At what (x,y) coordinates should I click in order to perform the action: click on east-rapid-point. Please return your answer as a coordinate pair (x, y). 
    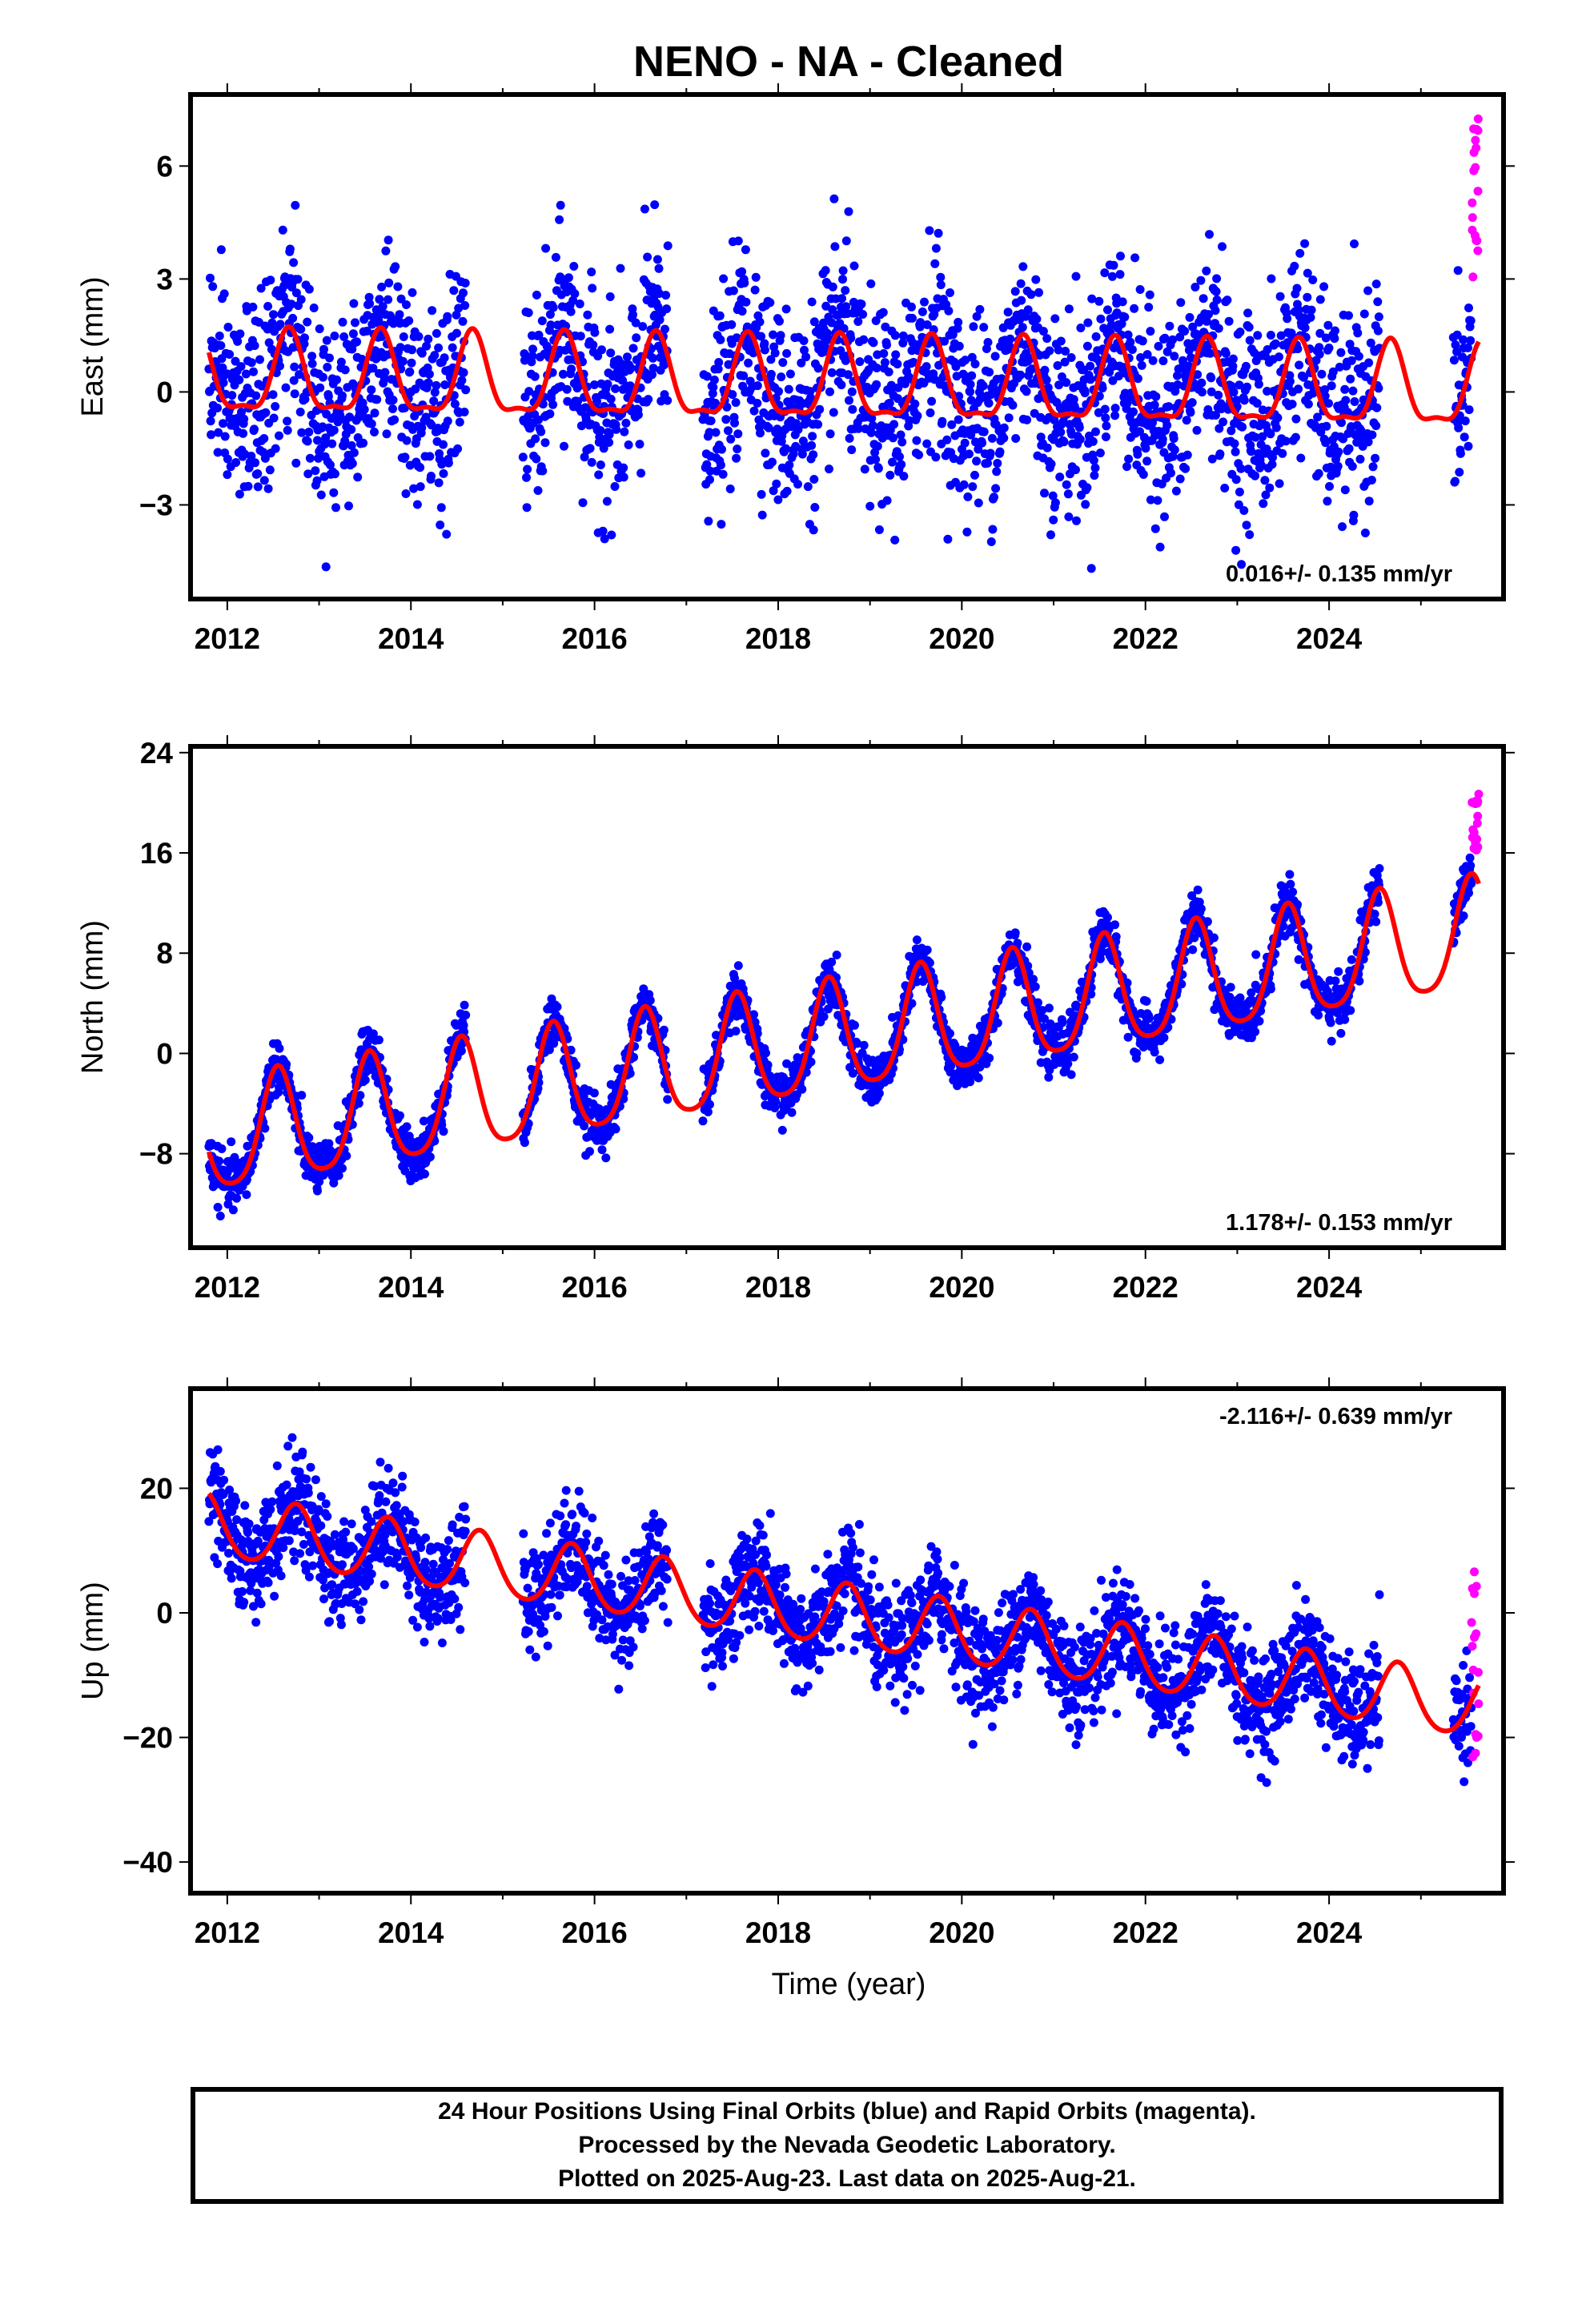
    Looking at the image, I should click on (1478, 250).